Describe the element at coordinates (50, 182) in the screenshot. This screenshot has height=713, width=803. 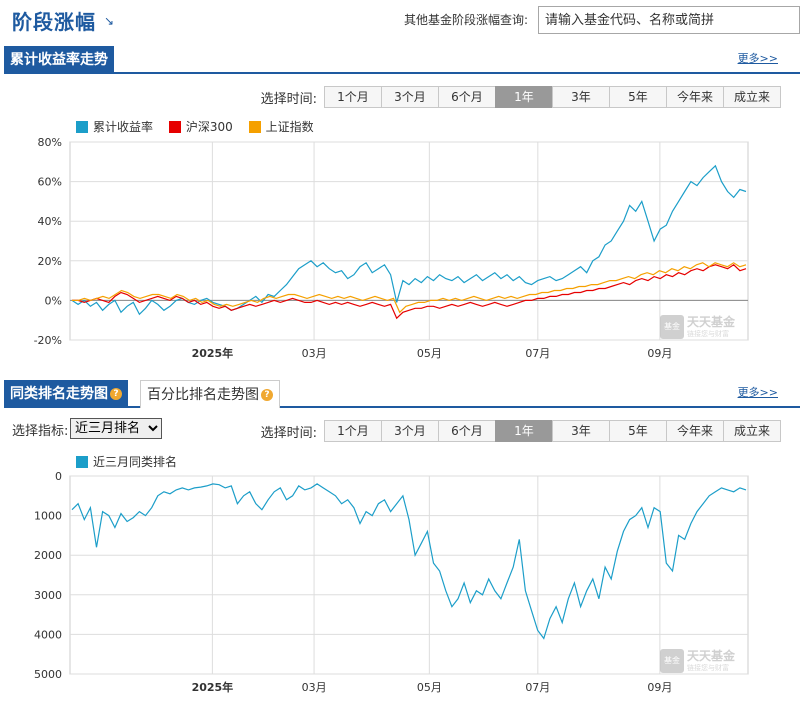
I see `y-tick-label: 60%` at that location.